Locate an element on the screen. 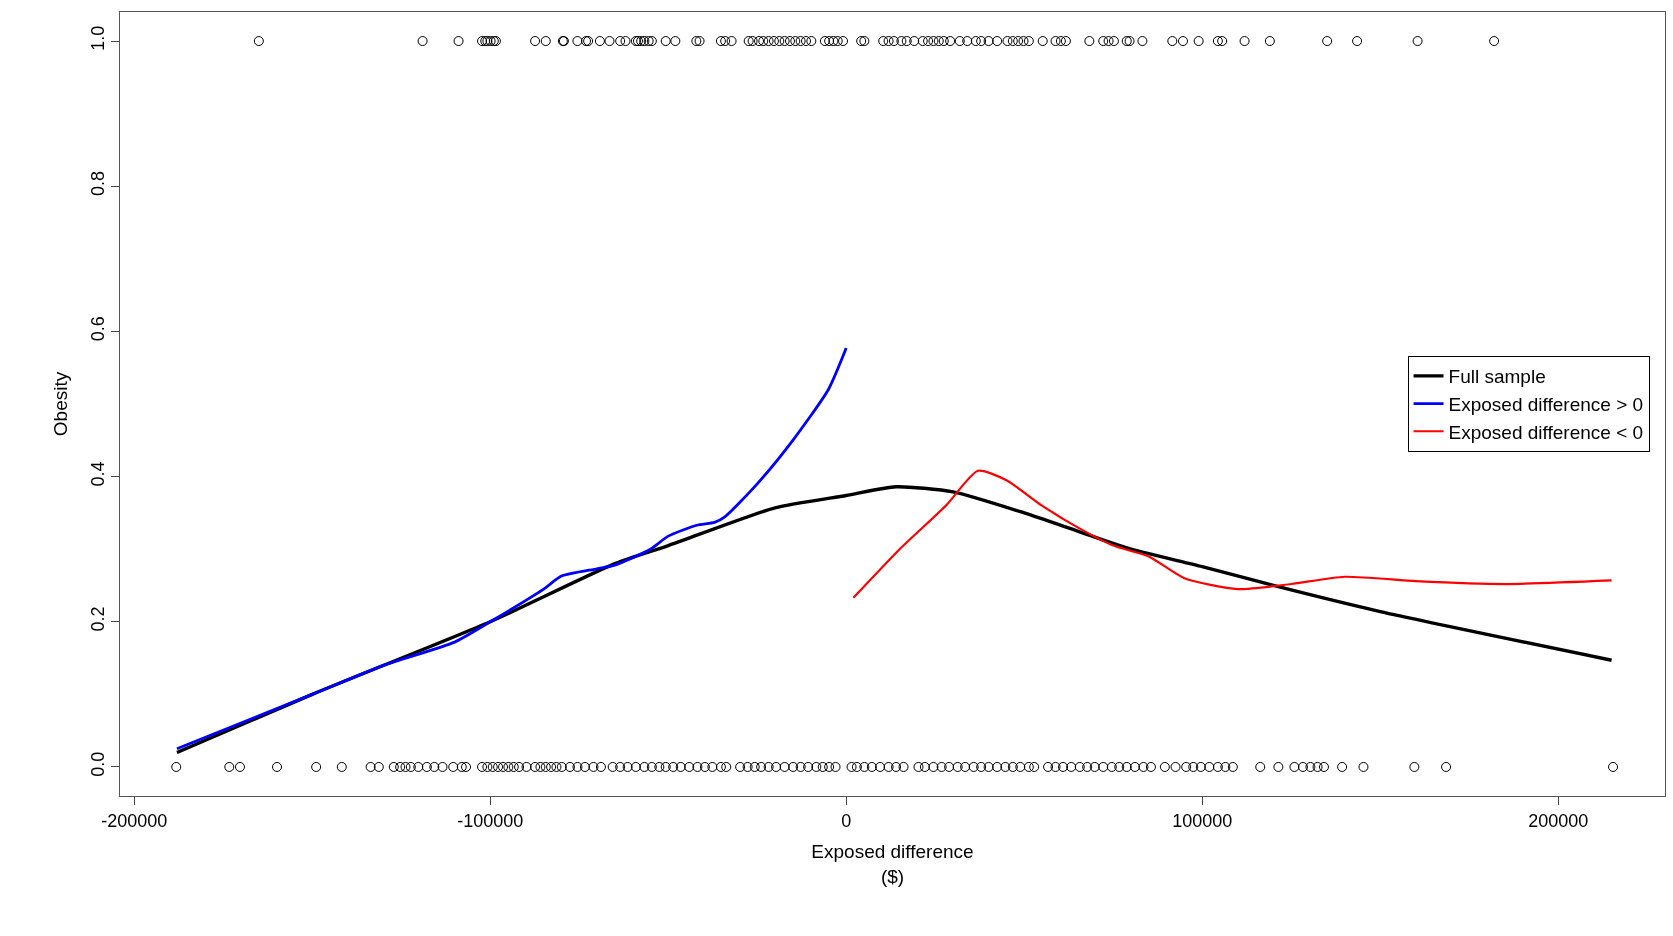  x-tick-label: -200000 is located at coordinates (134, 820).